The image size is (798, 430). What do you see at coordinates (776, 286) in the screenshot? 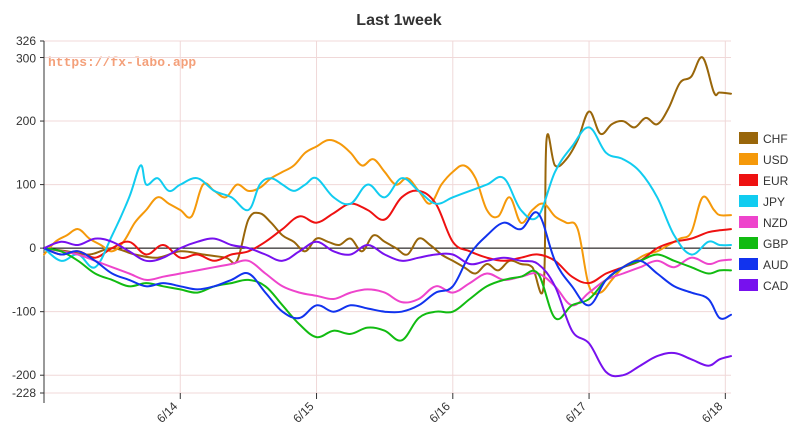
I see `legend-label-cad: CAD` at bounding box center [776, 286].